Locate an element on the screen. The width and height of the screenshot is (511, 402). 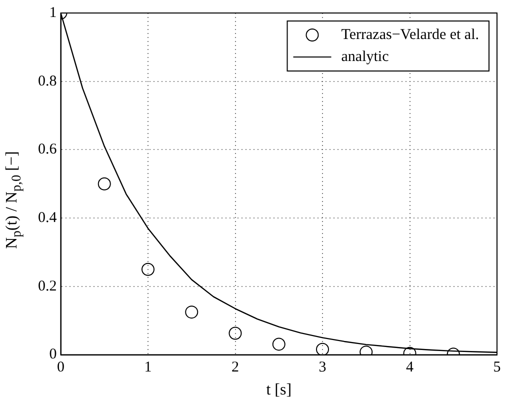
y-tick-label: 0.2 is located at coordinates (47, 286).